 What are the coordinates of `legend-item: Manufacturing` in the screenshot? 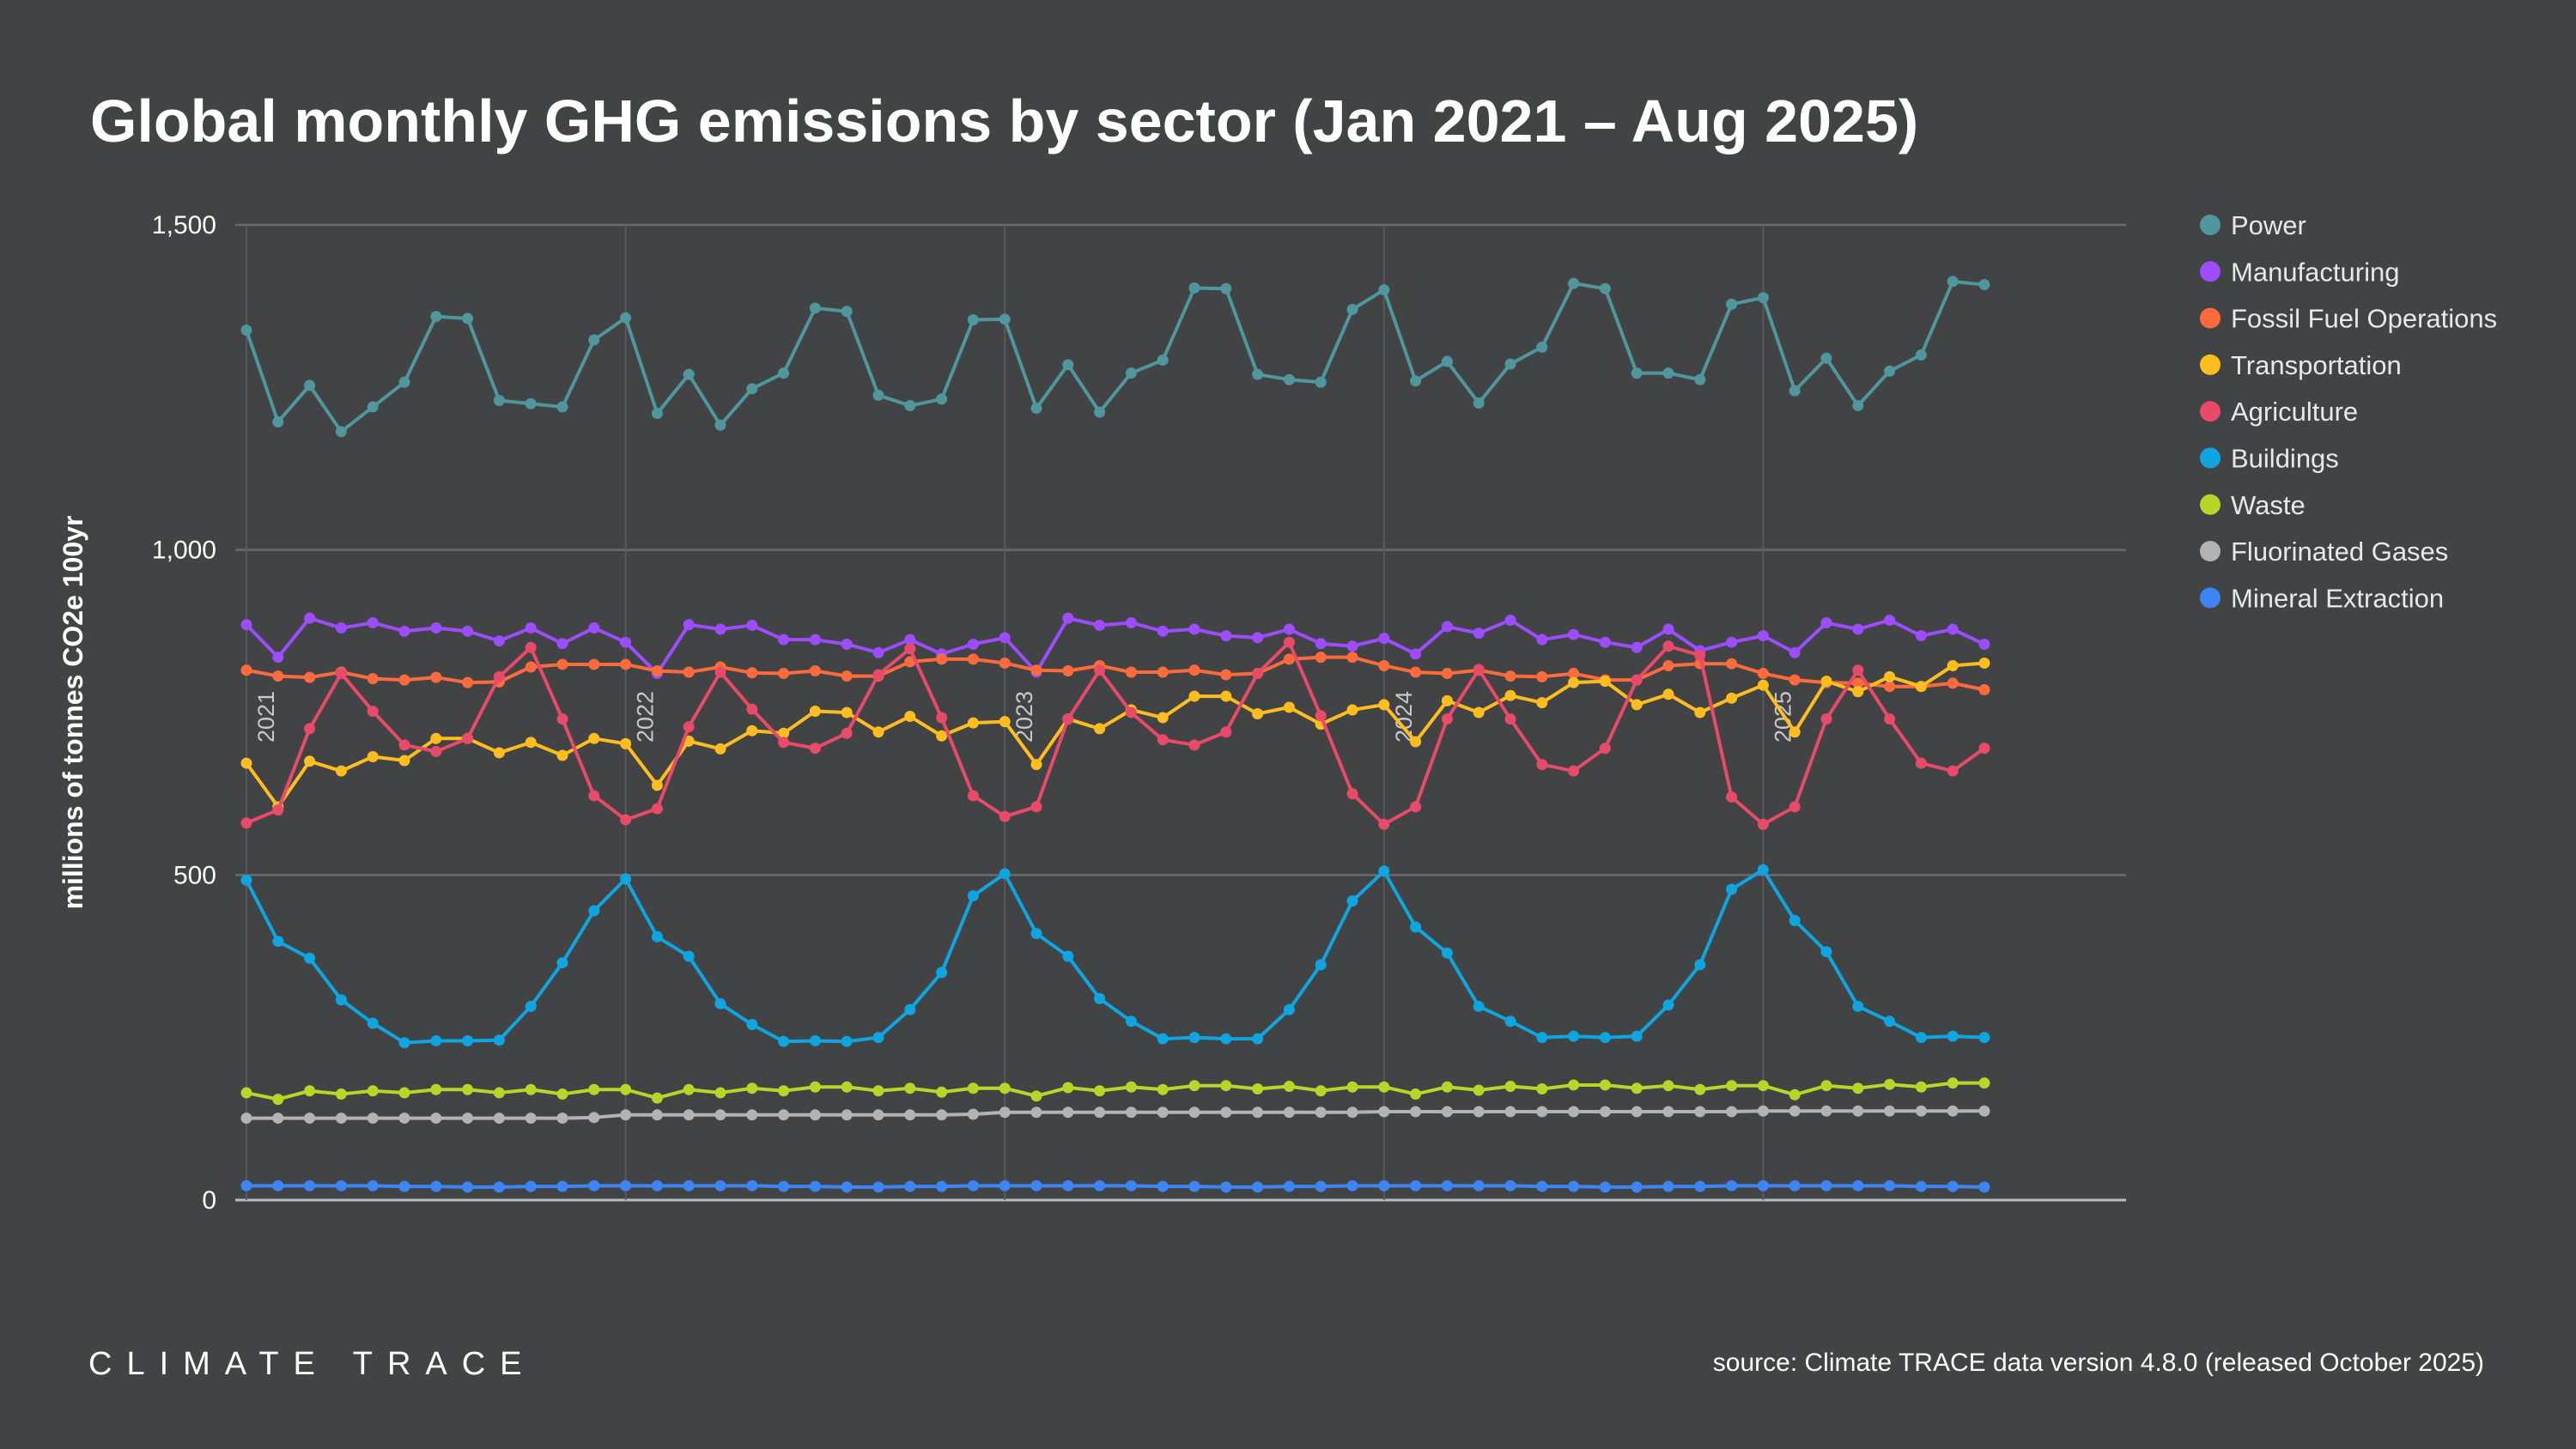 It's located at (2299, 272).